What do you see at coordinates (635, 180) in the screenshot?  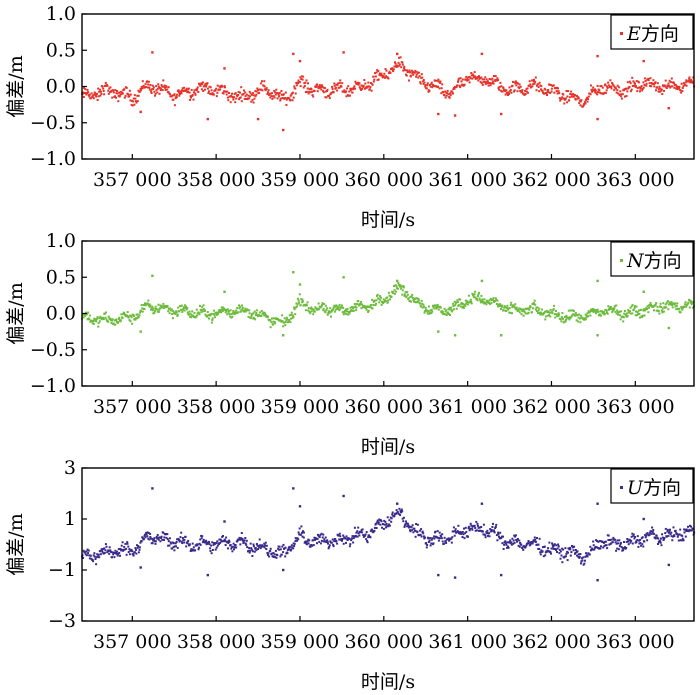 I see `x-tick-label: 363 000` at bounding box center [635, 180].